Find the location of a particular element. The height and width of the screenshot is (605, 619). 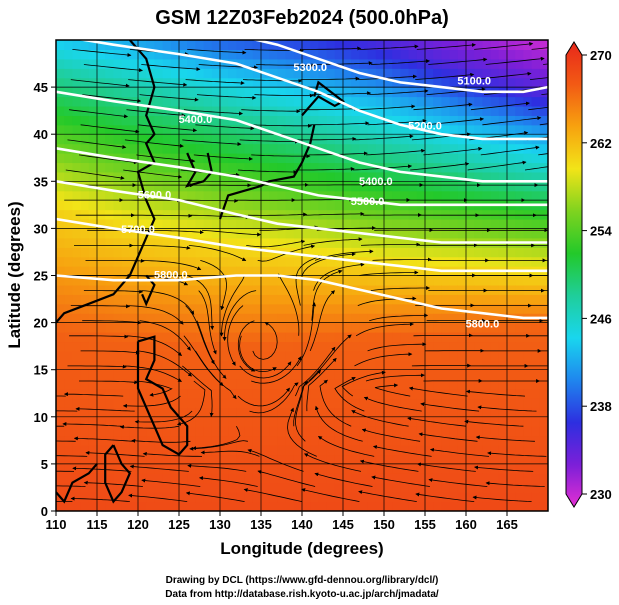

coastline is located at coordinates (77, 483).